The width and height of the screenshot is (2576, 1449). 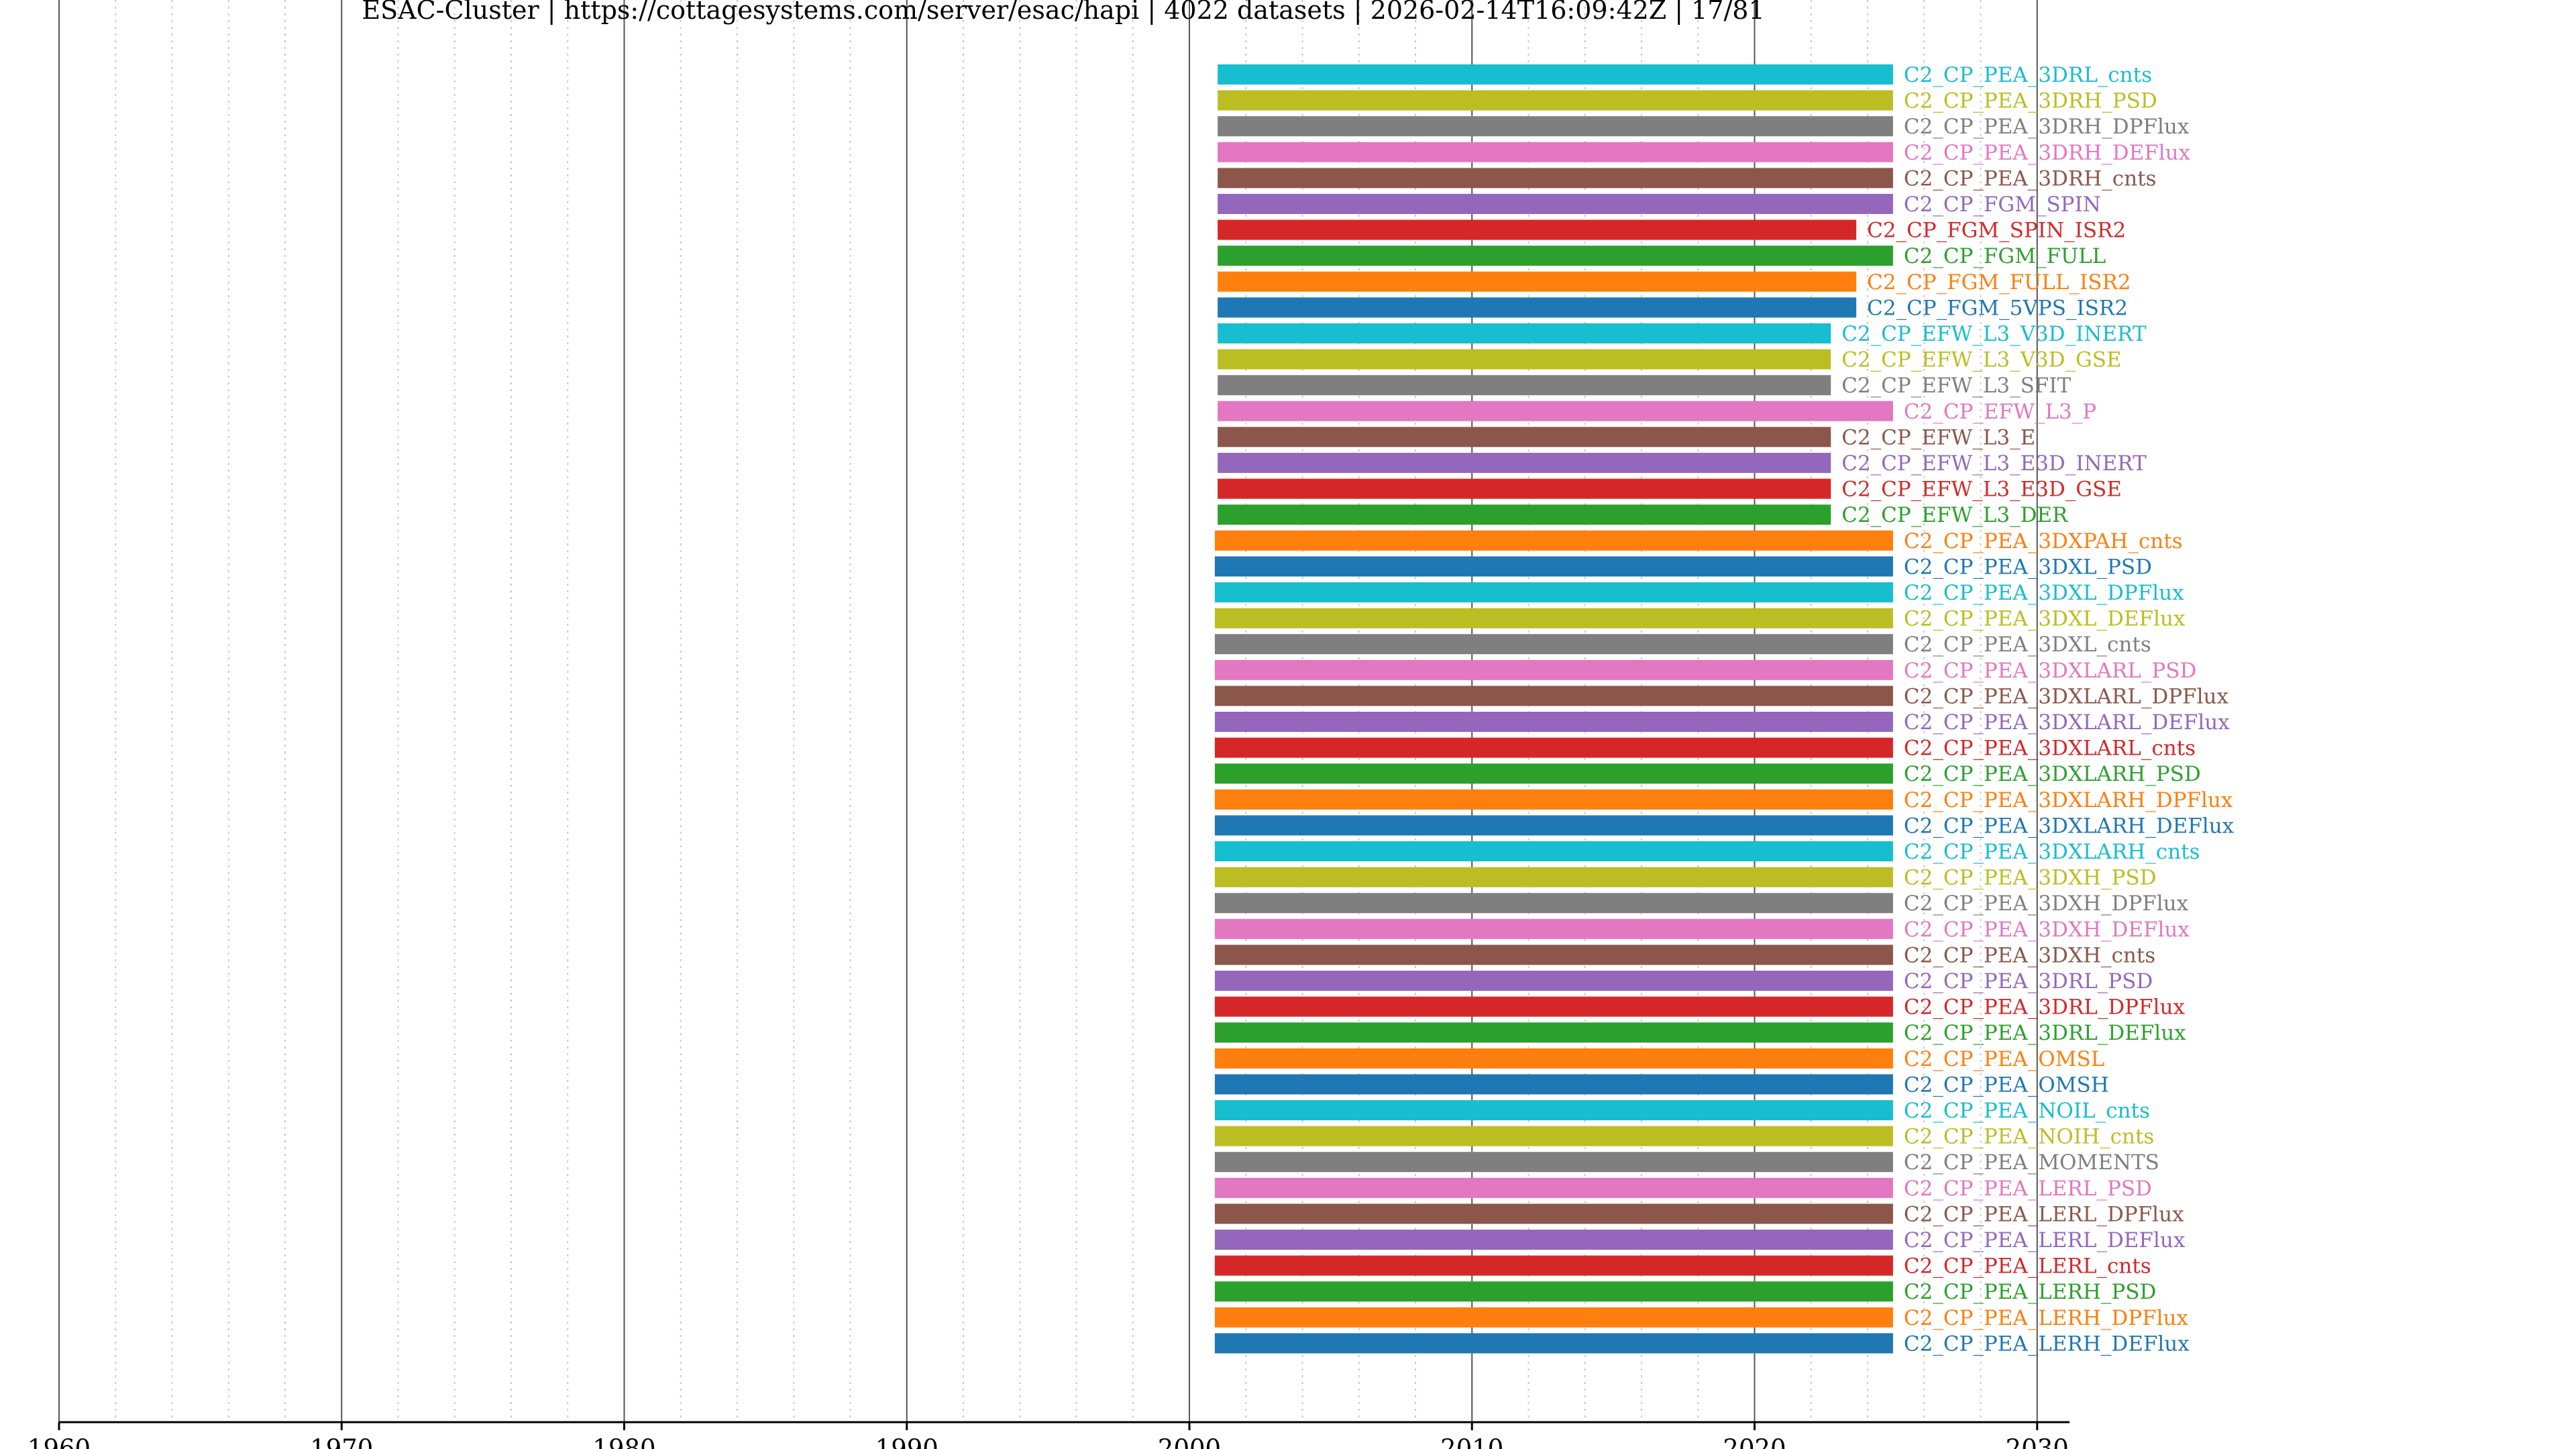 I want to click on dataset-label: C2_CP_PEA_LERH_DPFlux, so click(x=2046, y=1318).